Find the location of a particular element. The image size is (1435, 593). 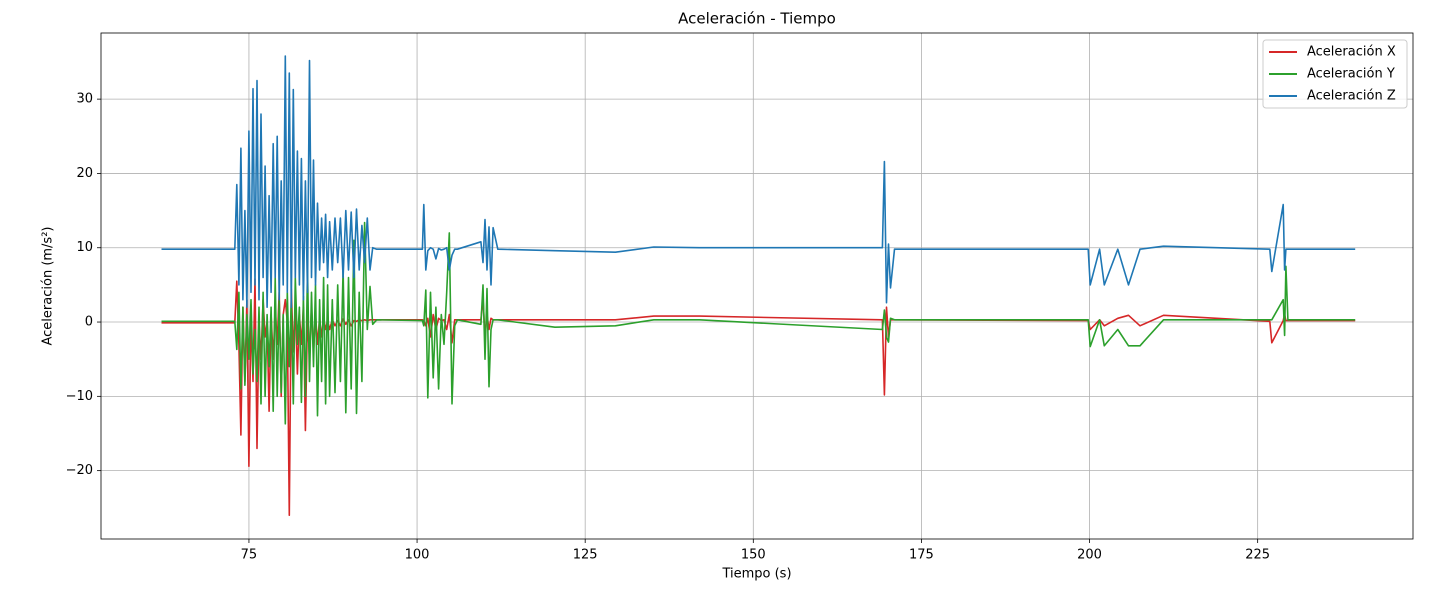

x-tick-label: 225 is located at coordinates (1257, 555).